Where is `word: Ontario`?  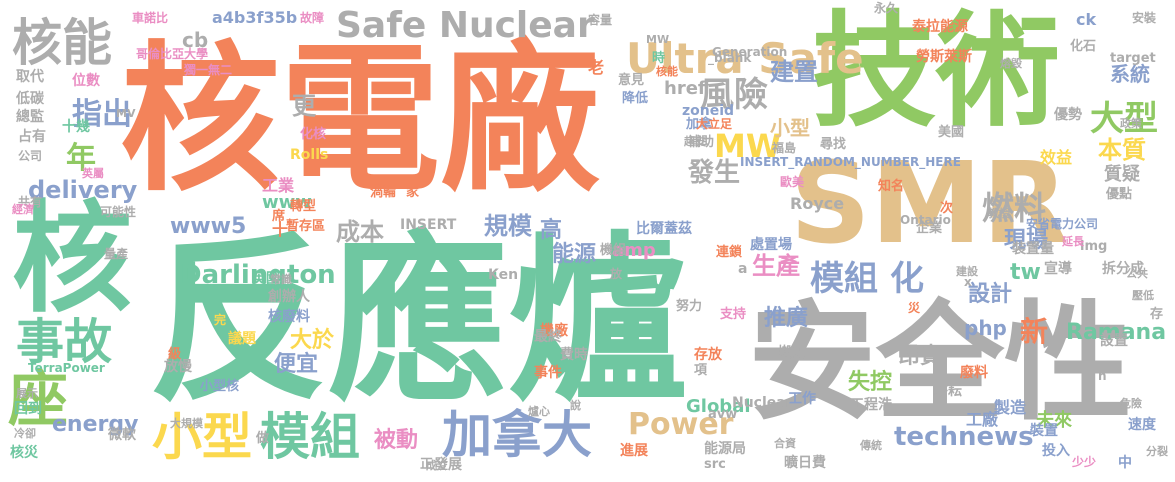 word: Ontario is located at coordinates (925, 220).